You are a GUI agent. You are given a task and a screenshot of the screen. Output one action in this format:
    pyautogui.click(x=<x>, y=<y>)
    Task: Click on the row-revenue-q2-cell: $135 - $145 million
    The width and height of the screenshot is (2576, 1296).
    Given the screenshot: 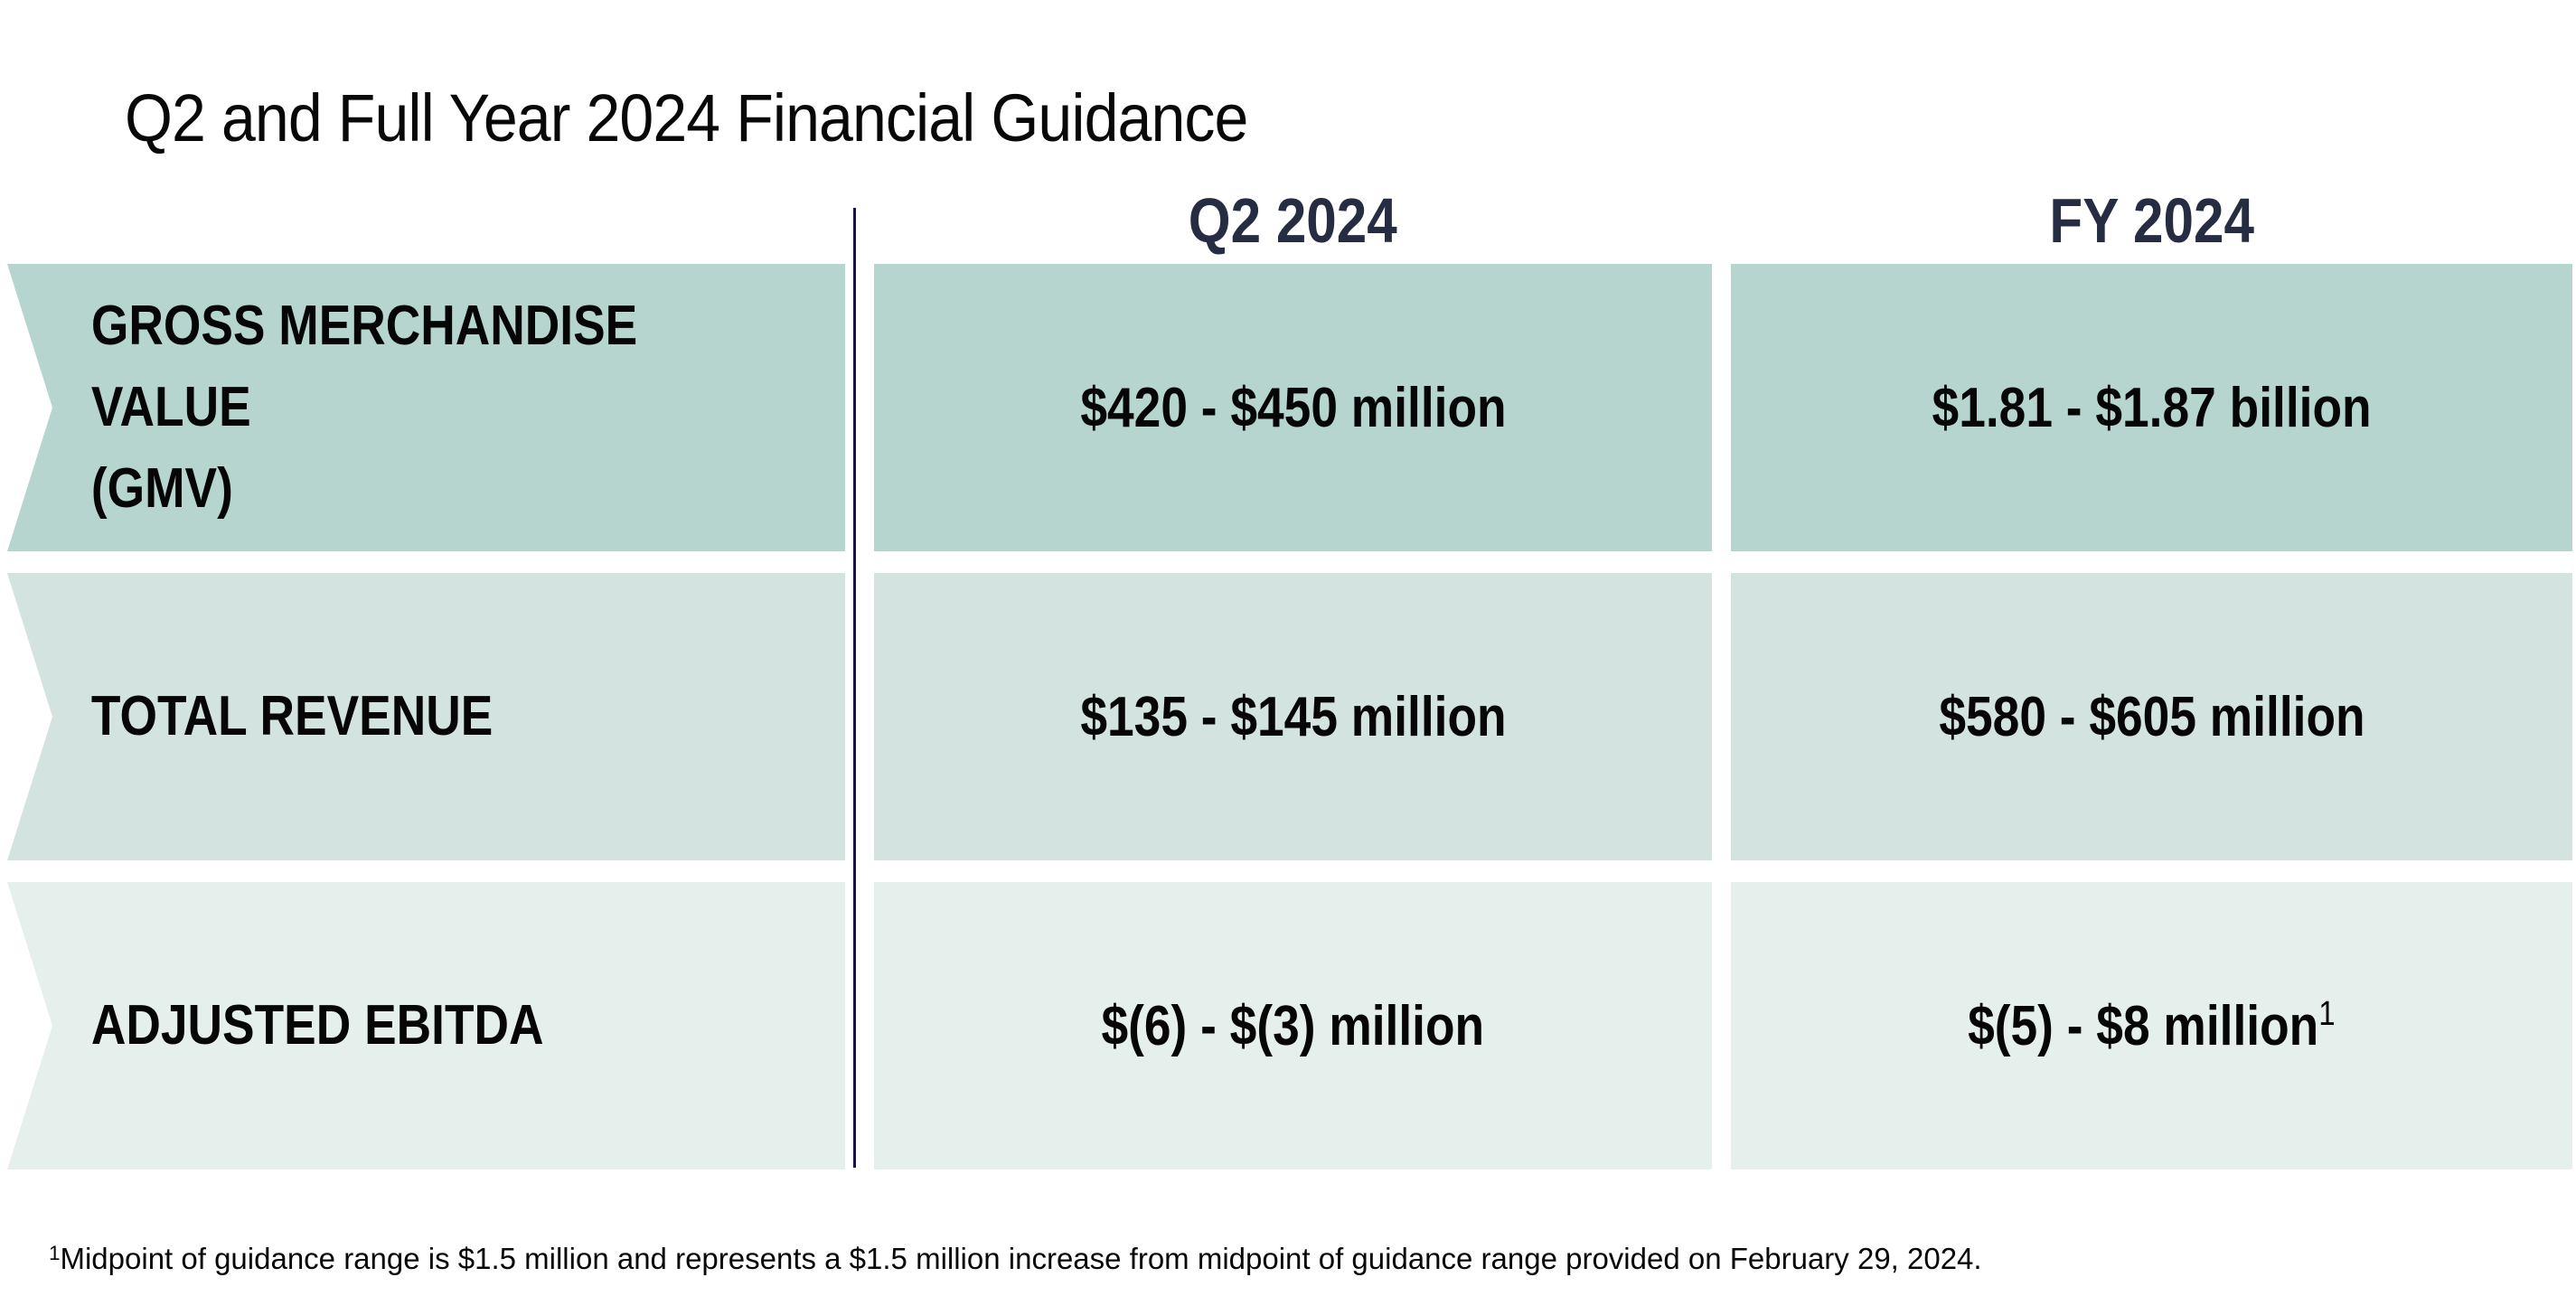 What is the action you would take?
    pyautogui.click(x=1293, y=716)
    